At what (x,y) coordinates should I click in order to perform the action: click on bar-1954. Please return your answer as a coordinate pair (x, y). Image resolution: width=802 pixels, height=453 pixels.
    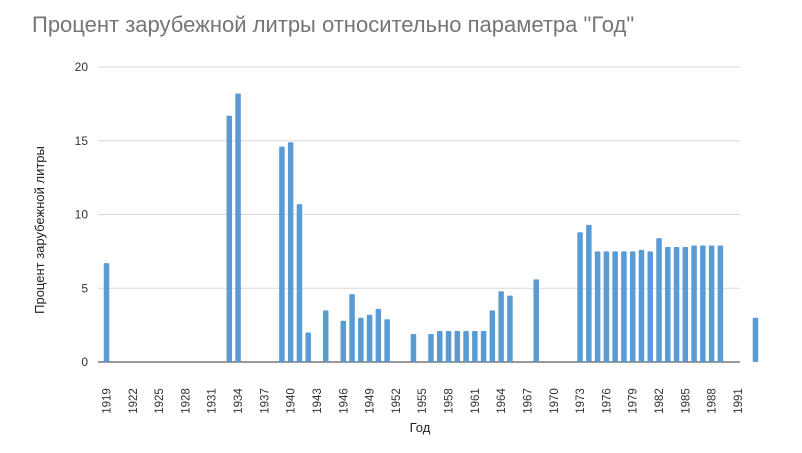
    Looking at the image, I should click on (413, 347).